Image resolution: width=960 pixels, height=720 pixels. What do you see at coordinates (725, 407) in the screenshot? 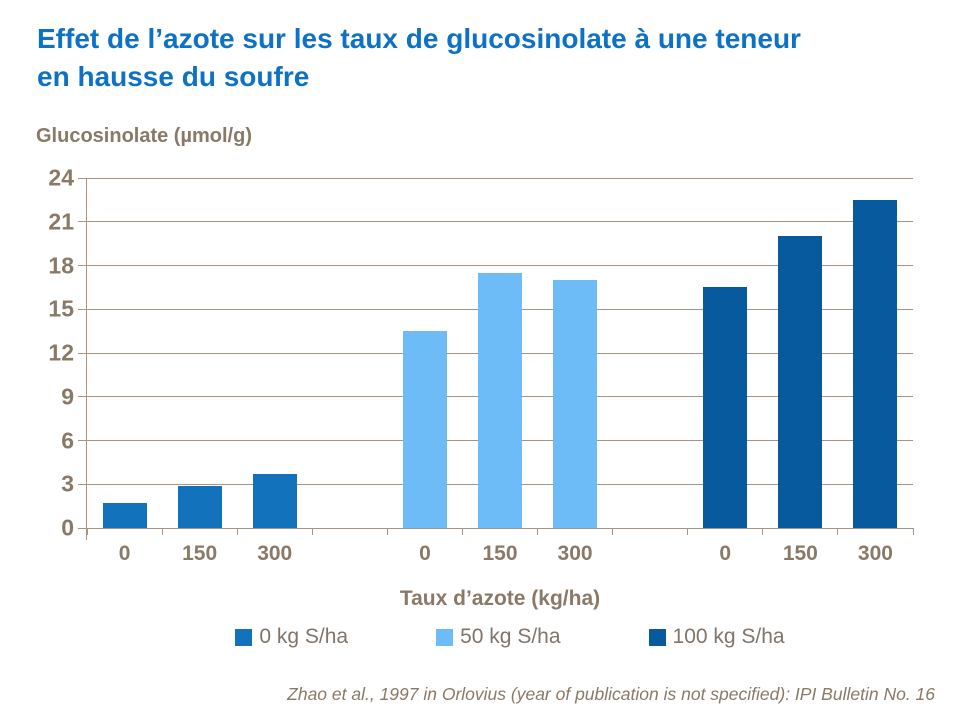
I see `bar-100-kg-S/ha-N0` at bounding box center [725, 407].